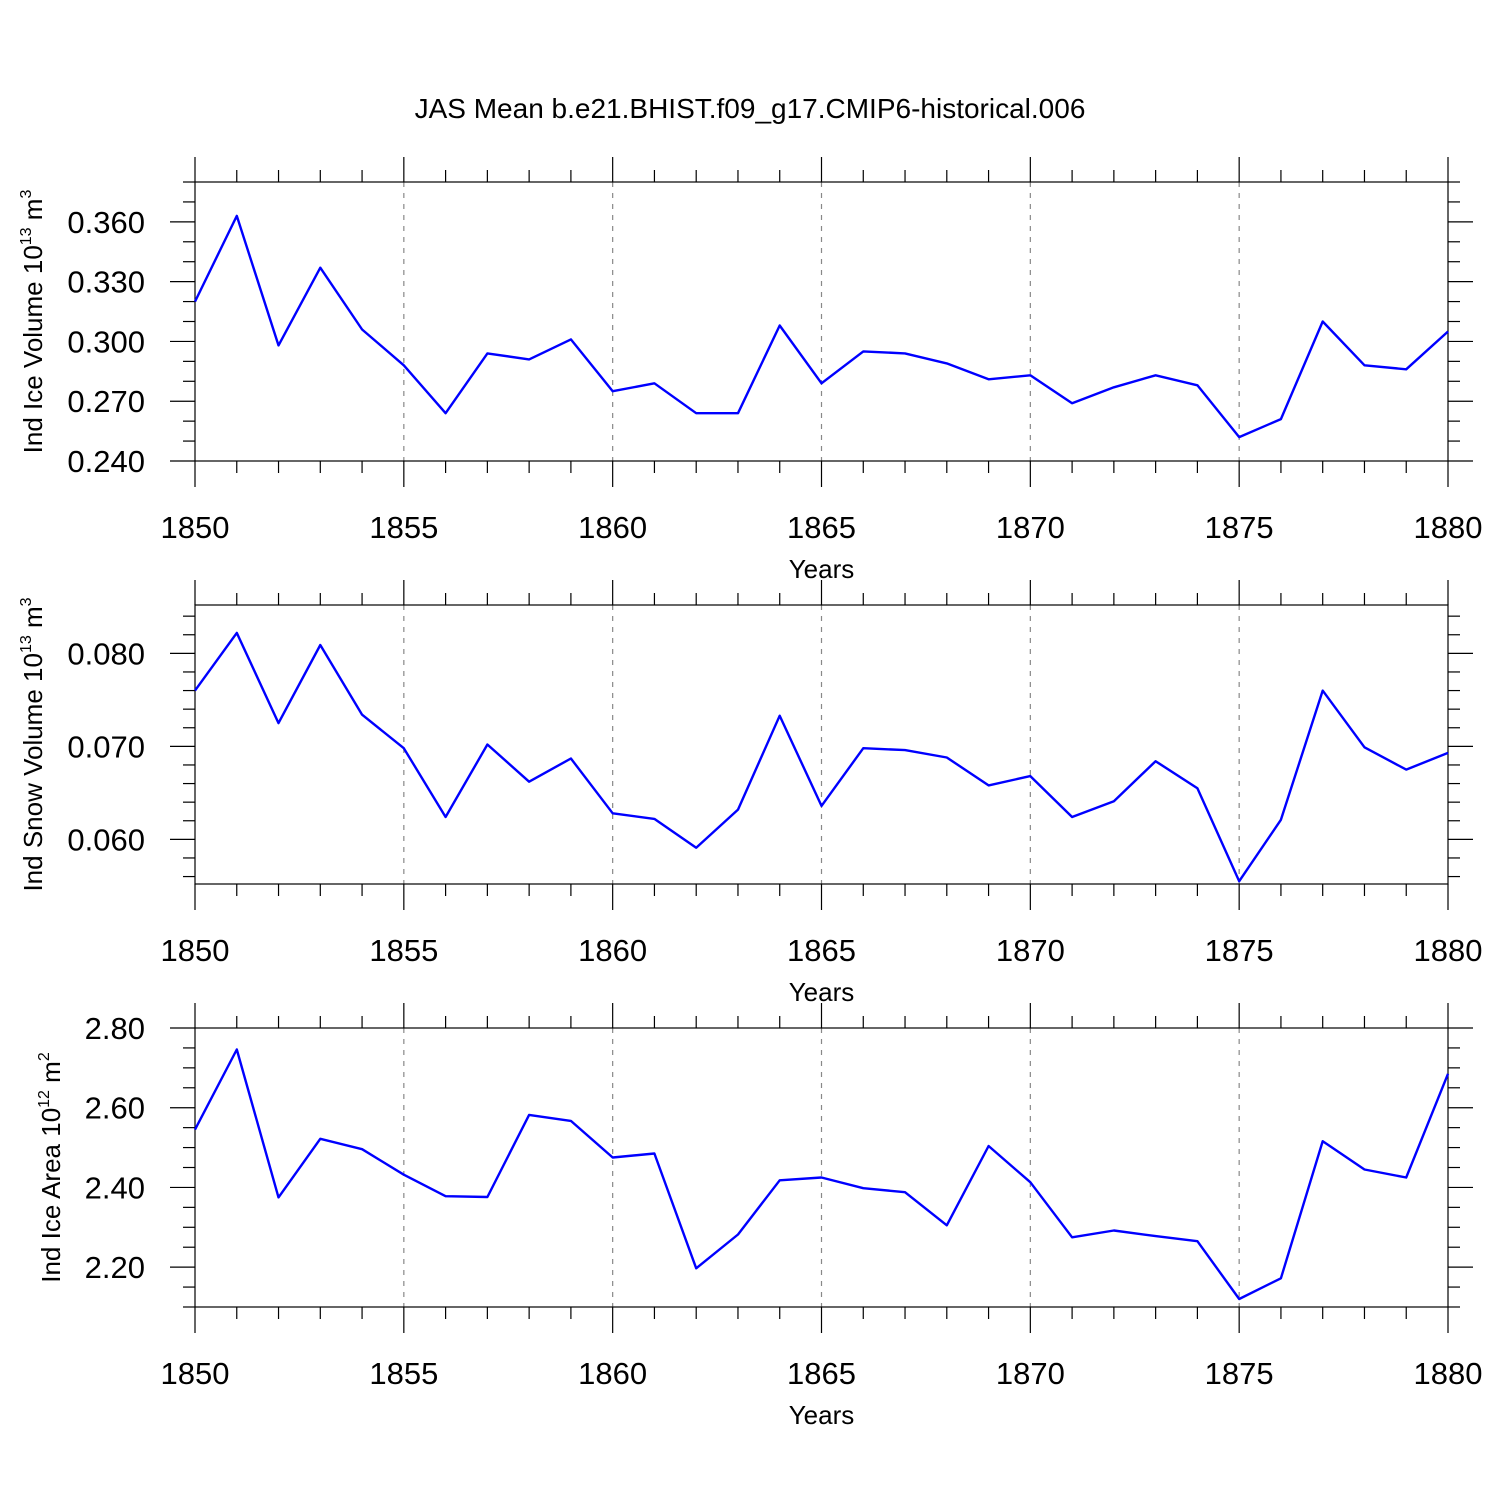 This screenshot has height=1500, width=1500. What do you see at coordinates (115, 1108) in the screenshot?
I see `y-tick-label: 2.60` at bounding box center [115, 1108].